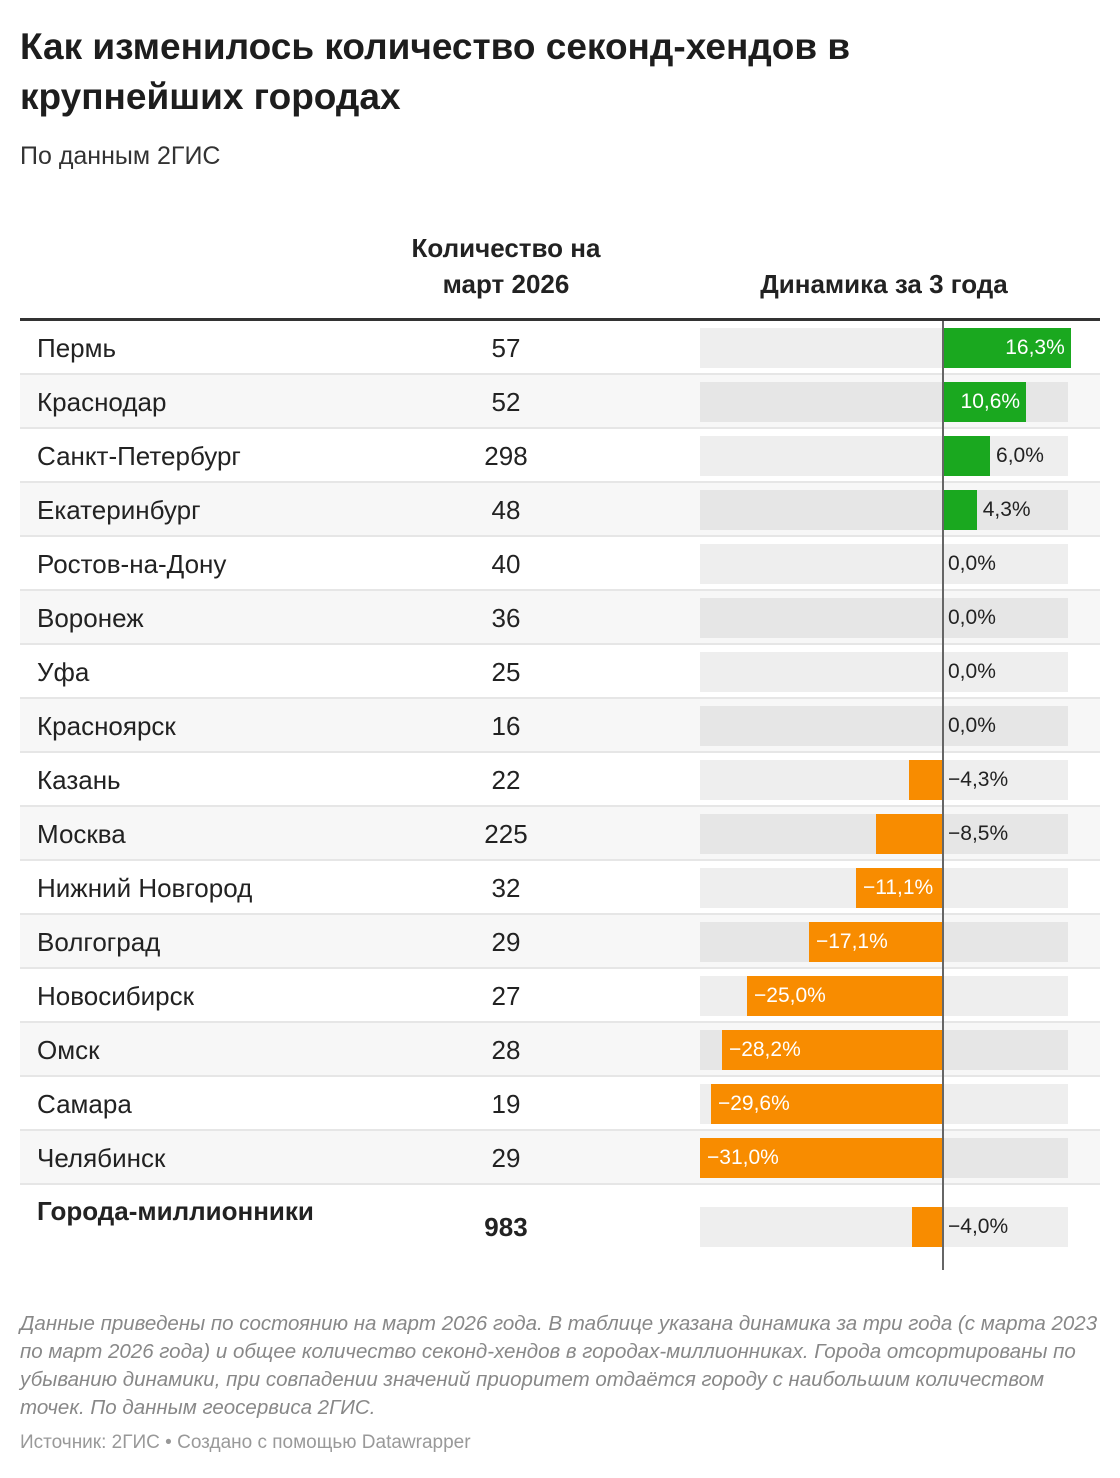 Image resolution: width=1120 pixels, height=1478 pixels. Describe the element at coordinates (560, 1104) in the screenshot. I see `table-row: Самара 19 −29,6%` at that location.